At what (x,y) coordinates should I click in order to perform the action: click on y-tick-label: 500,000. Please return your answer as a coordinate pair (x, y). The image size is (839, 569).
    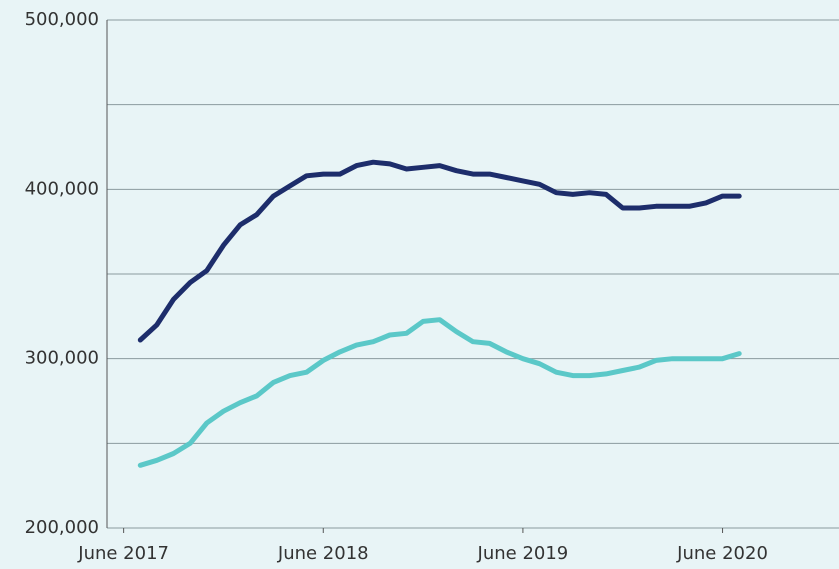
    Looking at the image, I should click on (62, 19).